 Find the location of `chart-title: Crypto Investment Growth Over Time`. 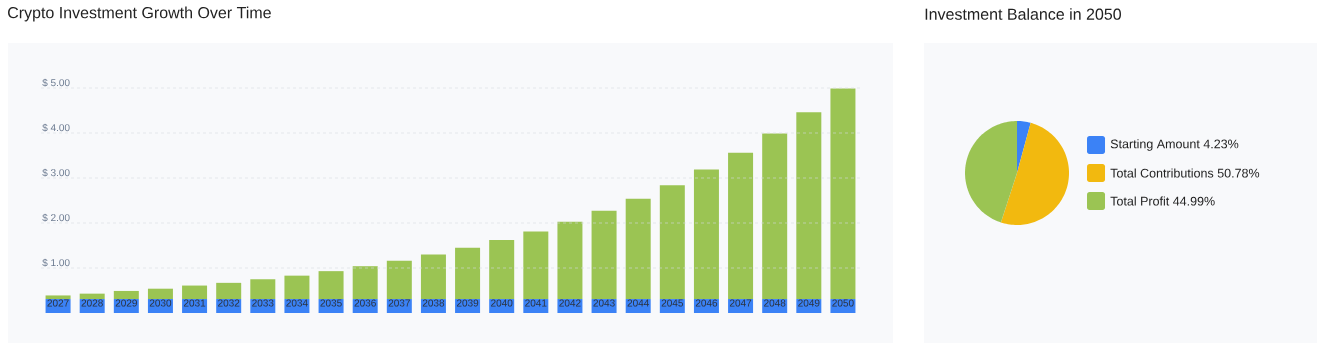

chart-title: Crypto Investment Growth Over Time is located at coordinates (139, 14).